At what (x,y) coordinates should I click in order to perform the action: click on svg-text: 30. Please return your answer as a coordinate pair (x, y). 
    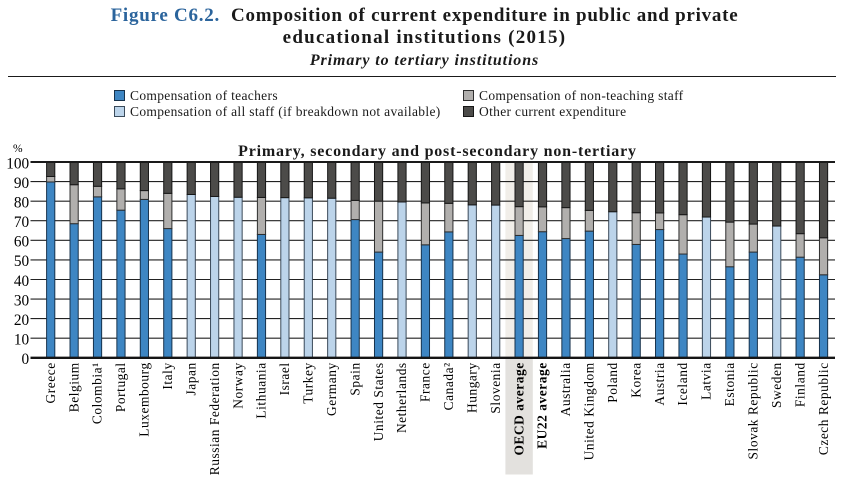
    Looking at the image, I should click on (22, 300).